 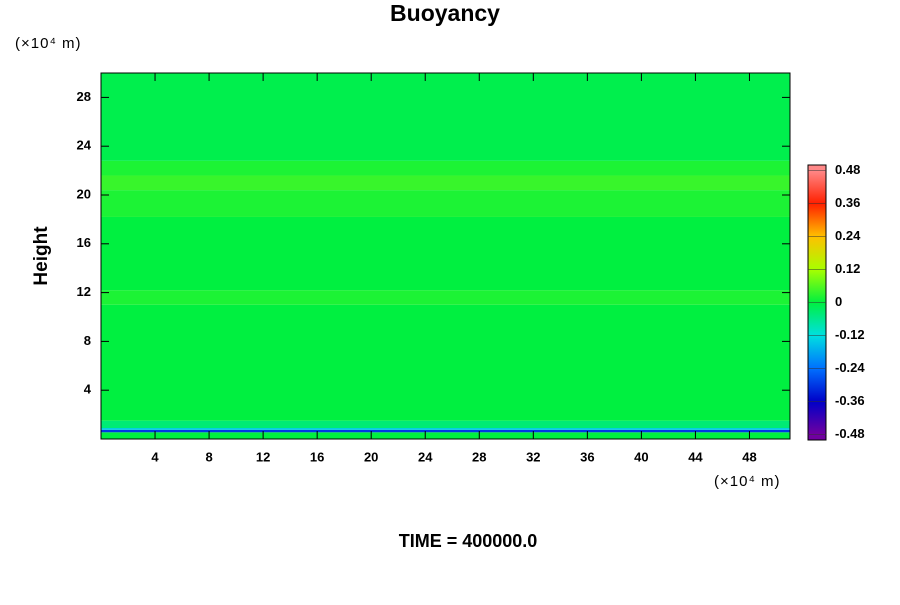 What do you see at coordinates (371, 456) in the screenshot?
I see `x-tick-label: 20` at bounding box center [371, 456].